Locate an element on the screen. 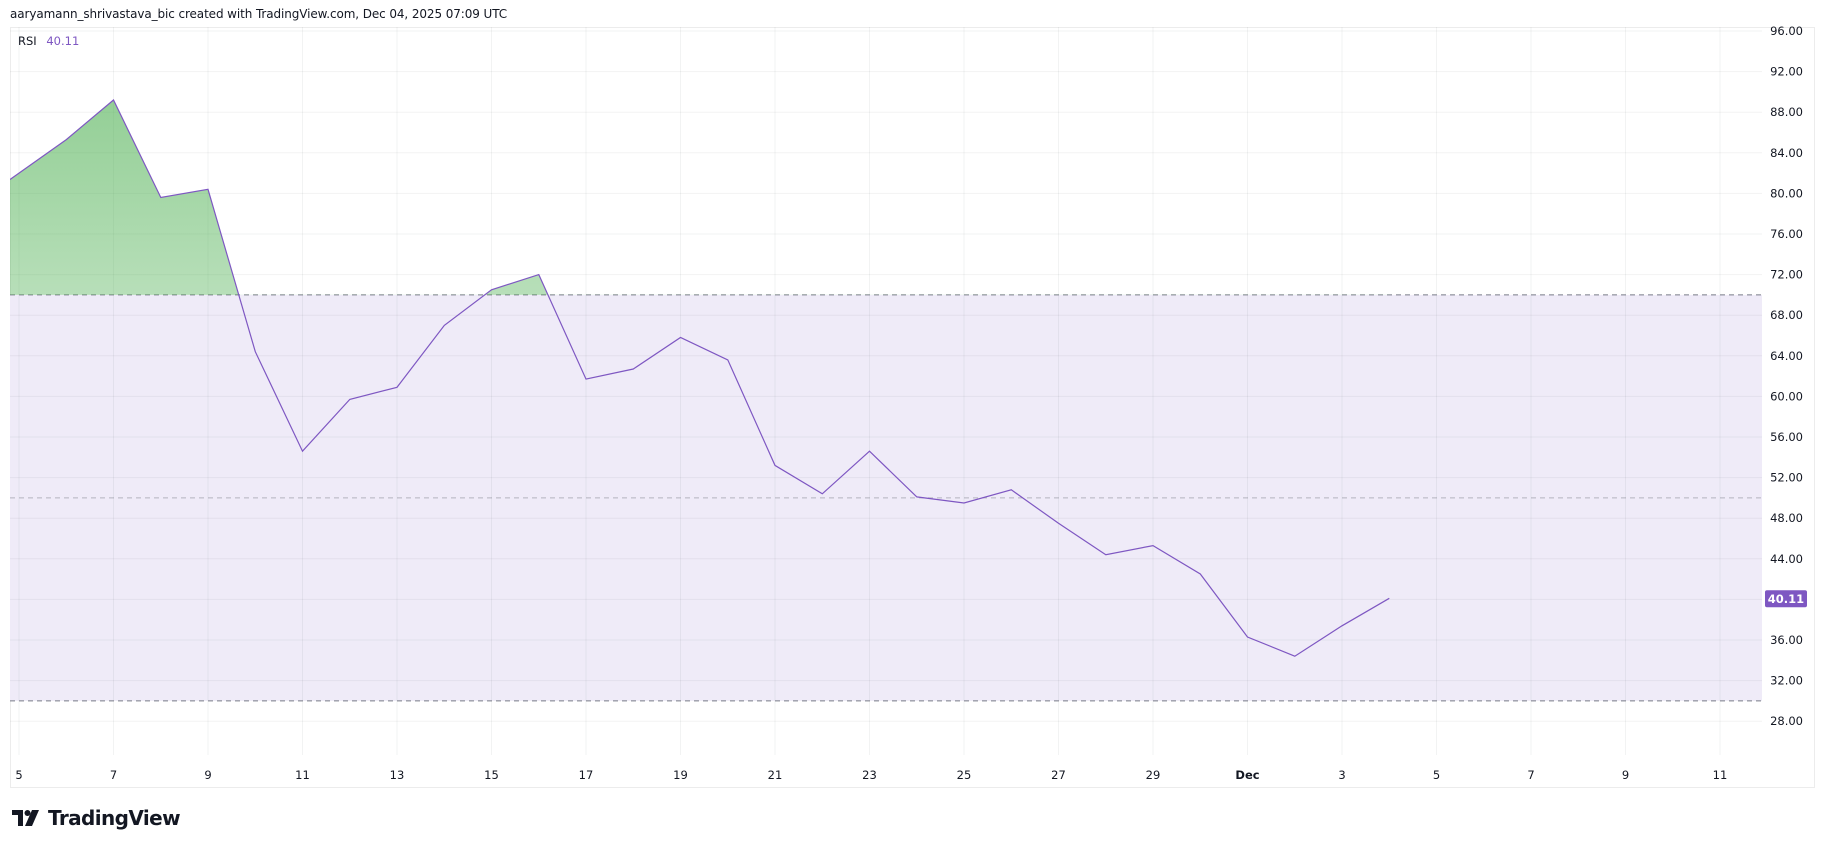 This screenshot has width=1825, height=849. y-tick-label: 92.00 is located at coordinates (1786, 72).